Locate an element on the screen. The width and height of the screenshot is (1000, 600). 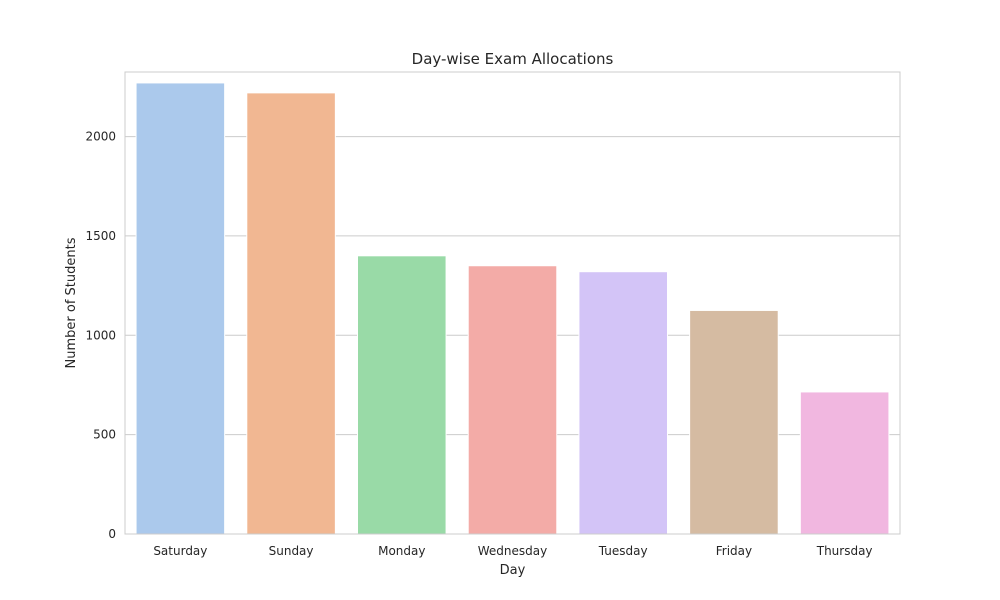
y-tick-label: 1500 is located at coordinates (100, 236).